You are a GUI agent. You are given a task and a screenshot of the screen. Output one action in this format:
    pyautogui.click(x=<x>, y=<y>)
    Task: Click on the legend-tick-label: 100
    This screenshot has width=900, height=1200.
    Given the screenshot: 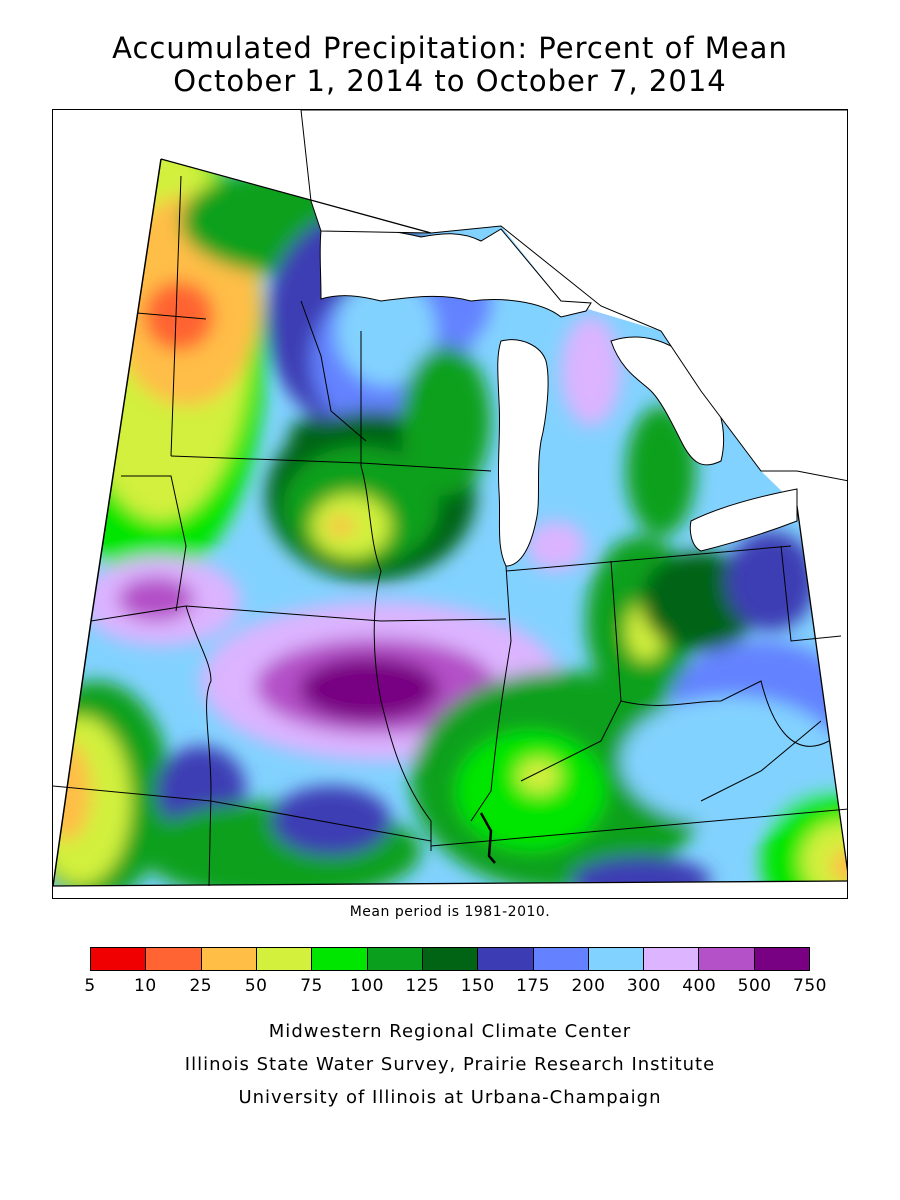 What is the action you would take?
    pyautogui.click(x=366, y=986)
    